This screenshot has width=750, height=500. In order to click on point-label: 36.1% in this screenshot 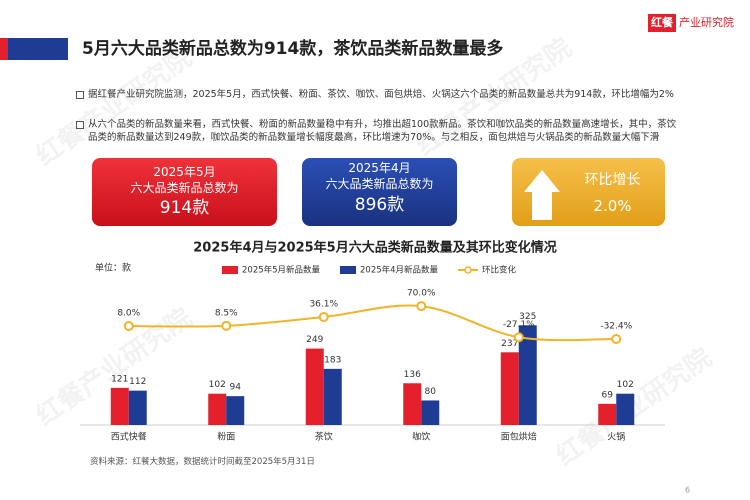, I will do `click(323, 304)`.